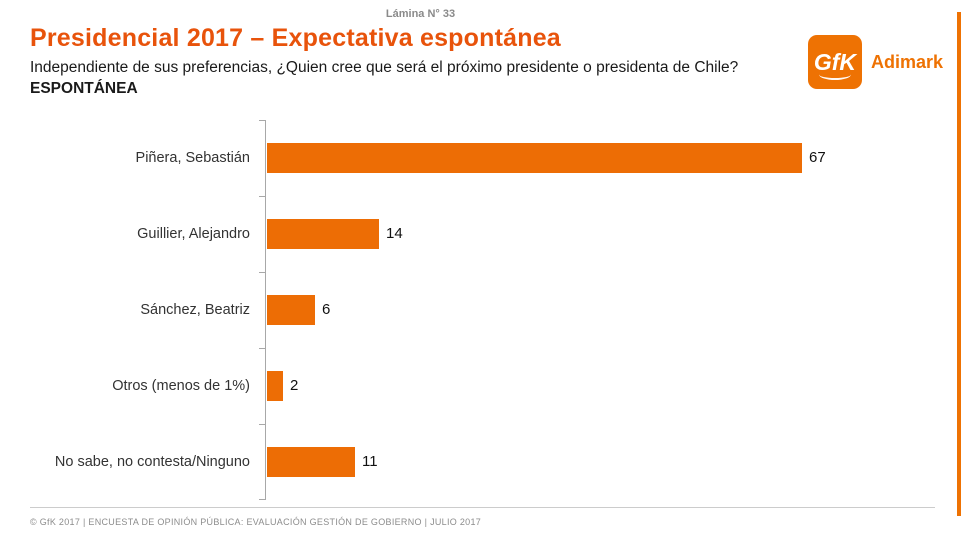 This screenshot has height=540, width=961. I want to click on adimark-logo-text: Adimark, so click(906, 61).